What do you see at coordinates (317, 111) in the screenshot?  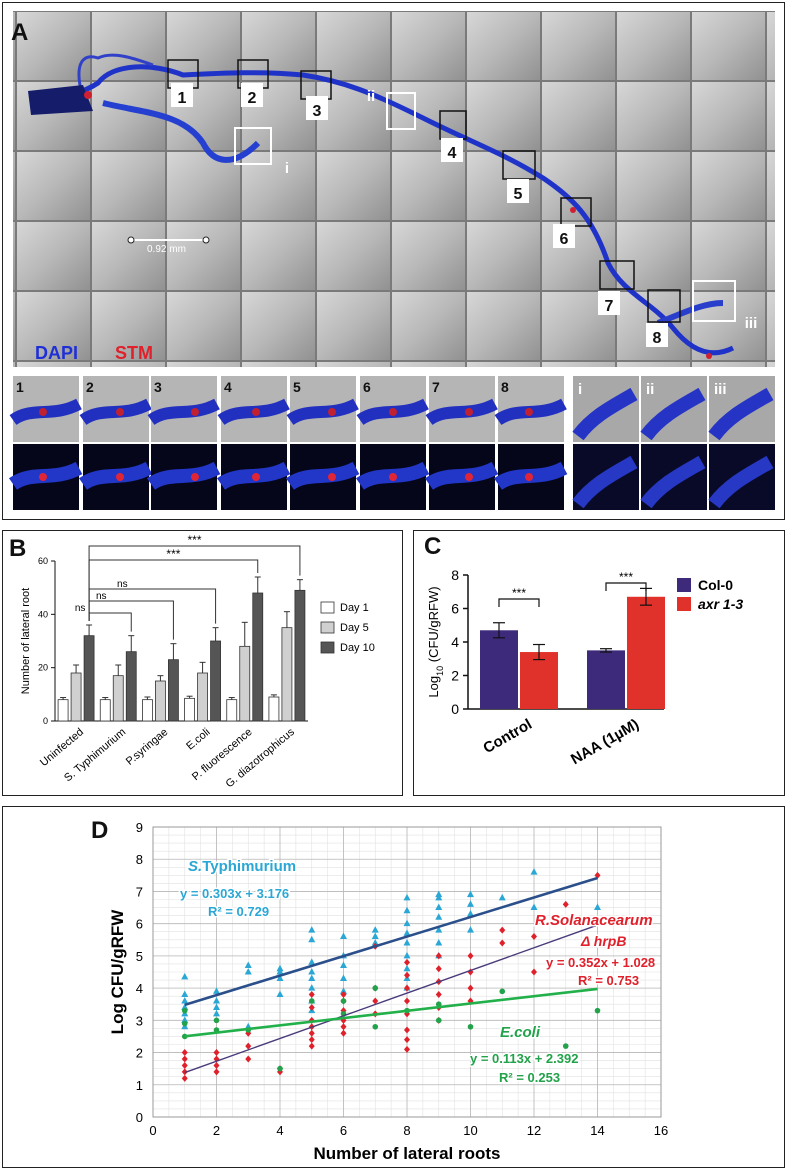 I see `zoom-box-label-3: 3` at bounding box center [317, 111].